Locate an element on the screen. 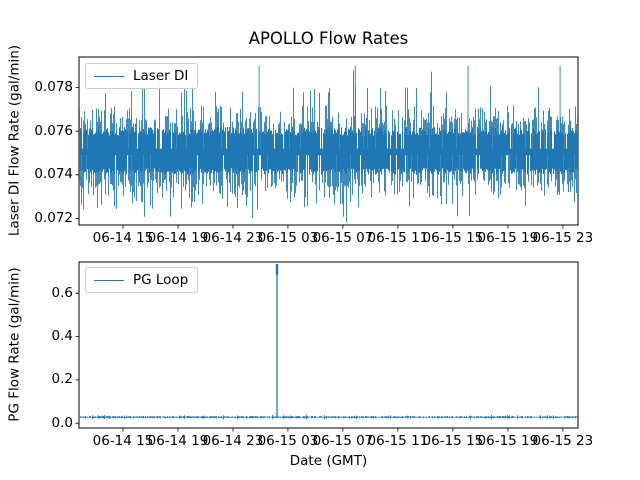 This screenshot has height=480, width=640. legend-pg-loop: PG Loop is located at coordinates (142, 280).